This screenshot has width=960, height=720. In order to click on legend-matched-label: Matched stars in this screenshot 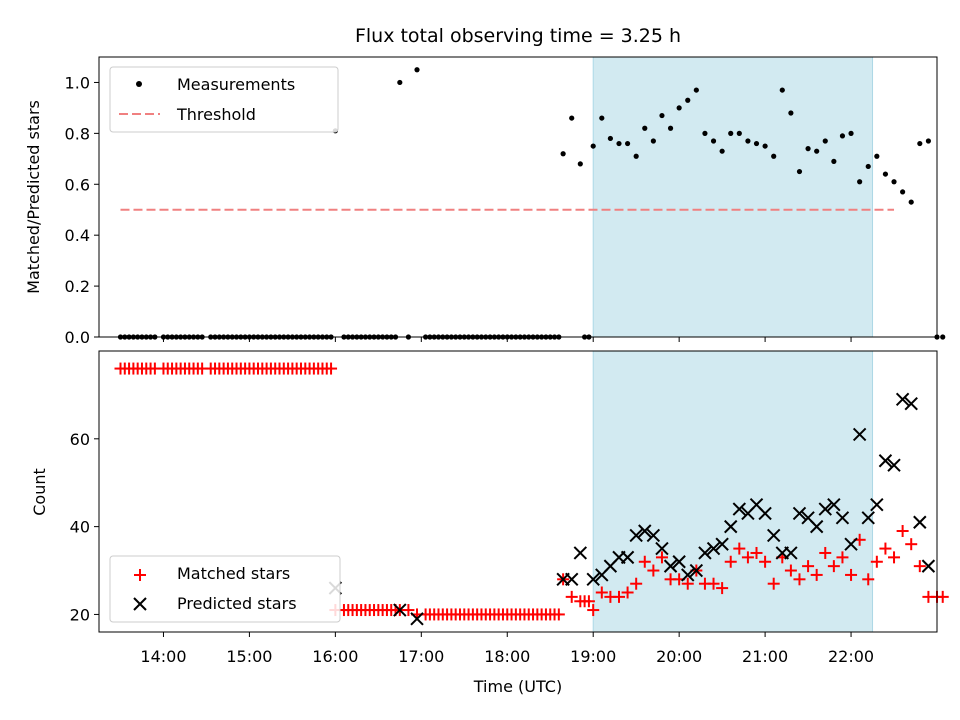, I will do `click(233, 573)`.